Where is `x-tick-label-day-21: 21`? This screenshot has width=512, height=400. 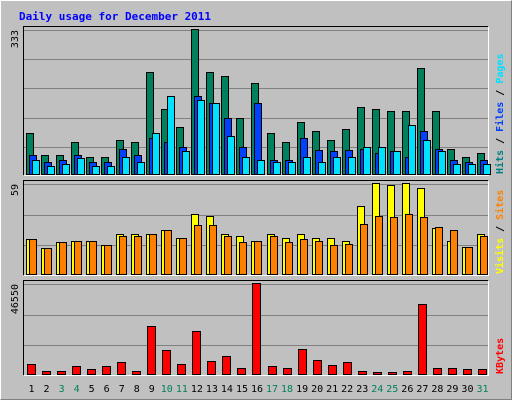
x-tick-label-day-21: 21 is located at coordinates (332, 389).